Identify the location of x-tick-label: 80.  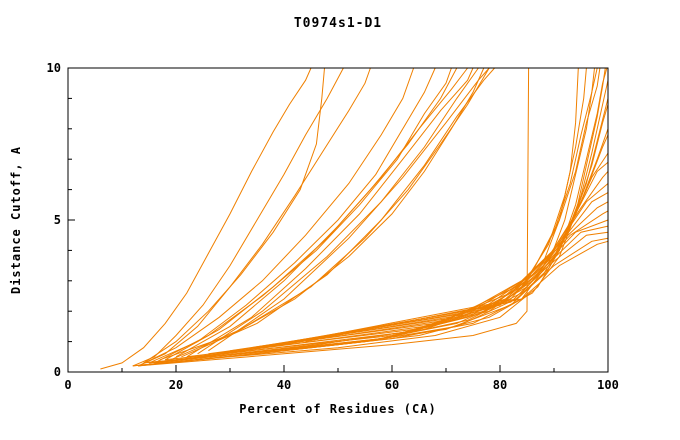
(500, 385).